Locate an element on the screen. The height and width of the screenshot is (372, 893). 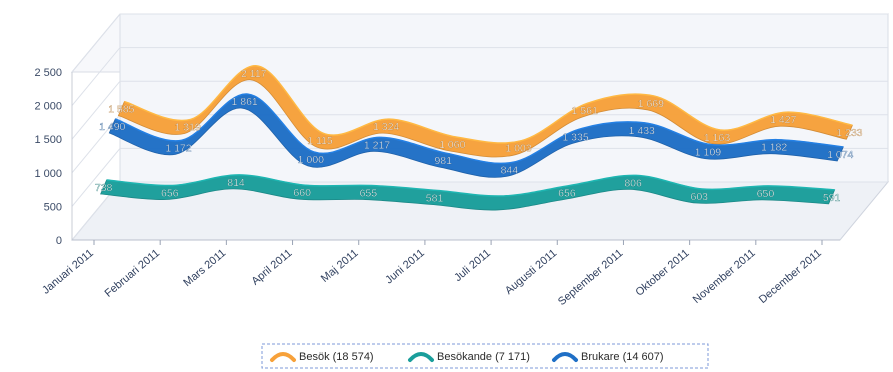
legend-box is located at coordinates (485, 356).